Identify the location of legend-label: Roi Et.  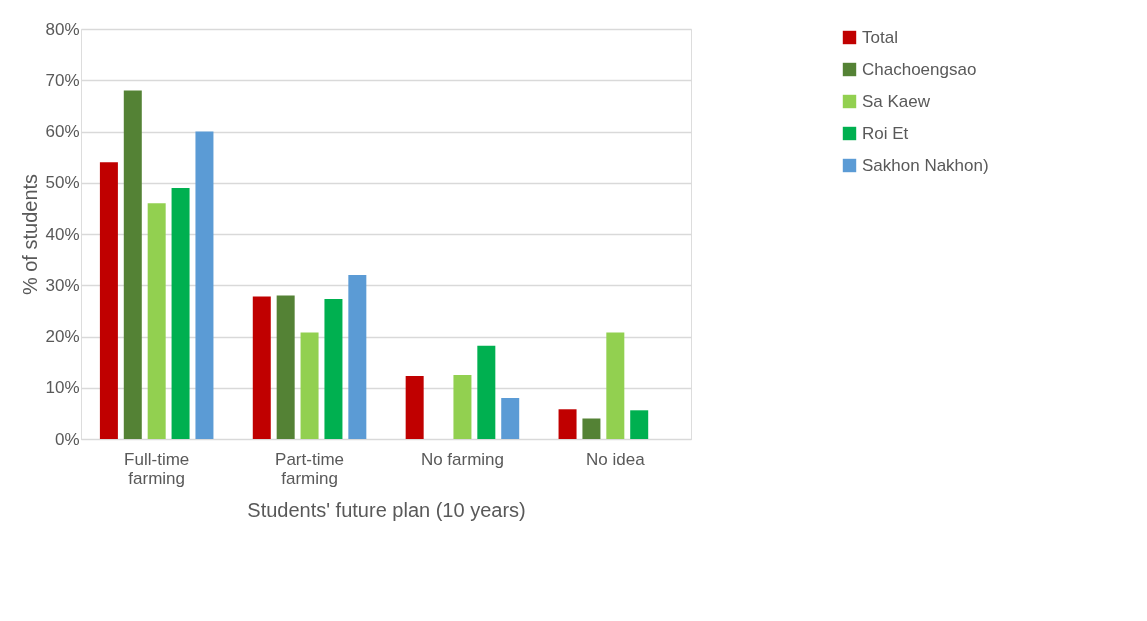
(885, 133).